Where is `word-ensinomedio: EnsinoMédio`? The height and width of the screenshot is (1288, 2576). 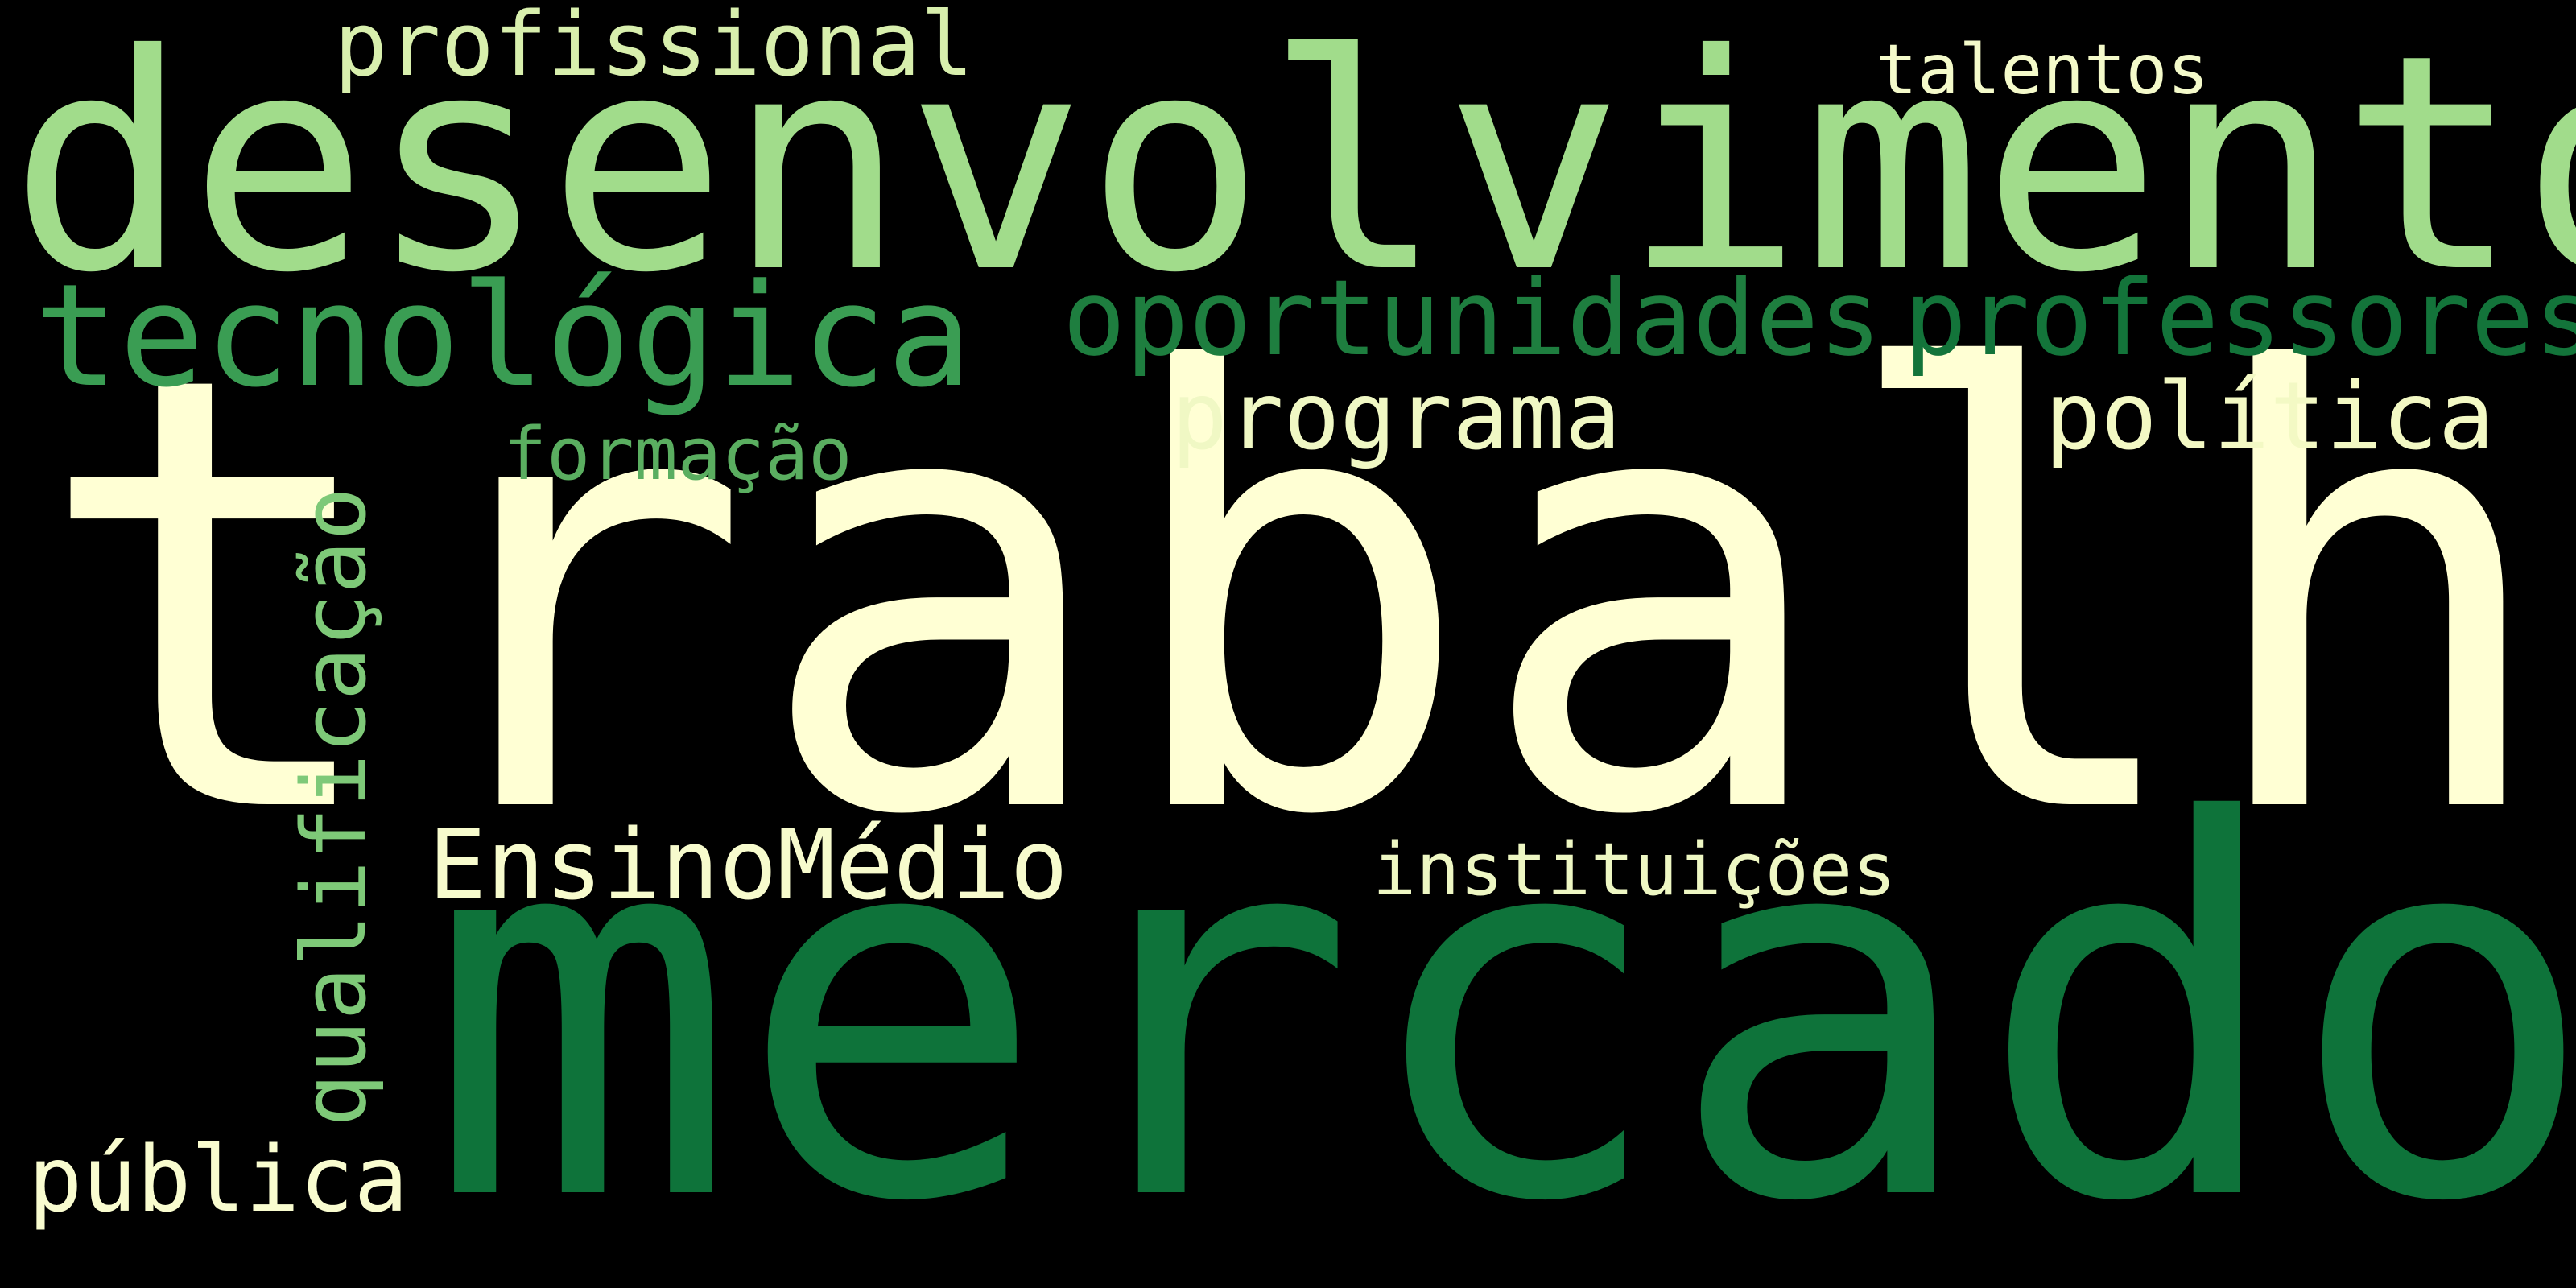 word-ensinomedio: EnsinoMédio is located at coordinates (748, 866).